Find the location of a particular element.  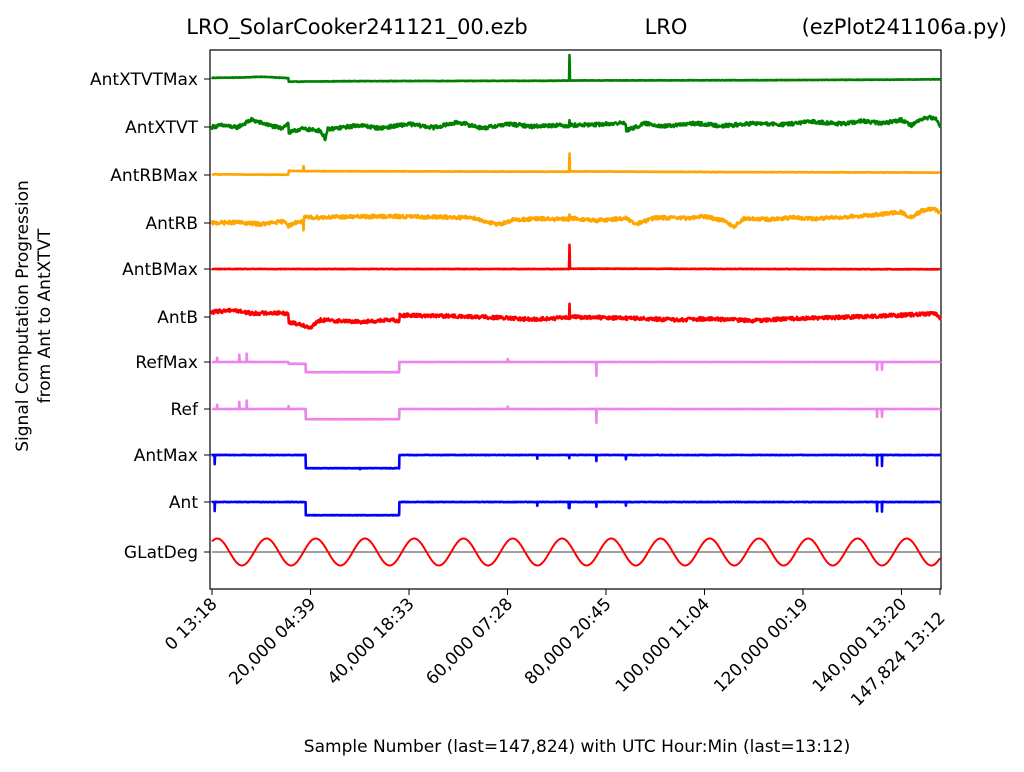

x-tick-label-1: 20,000 04:39 is located at coordinates (272, 641).